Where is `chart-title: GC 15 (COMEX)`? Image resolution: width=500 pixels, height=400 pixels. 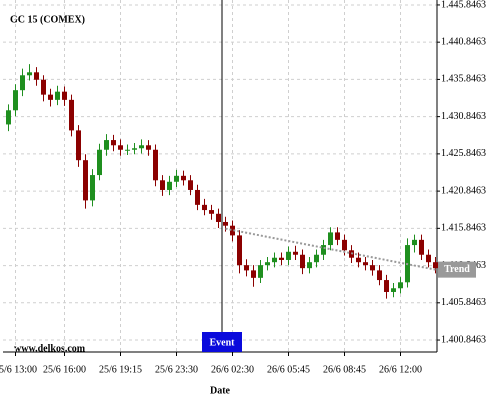
chart-title: GC 15 (COMEX) is located at coordinates (47, 19).